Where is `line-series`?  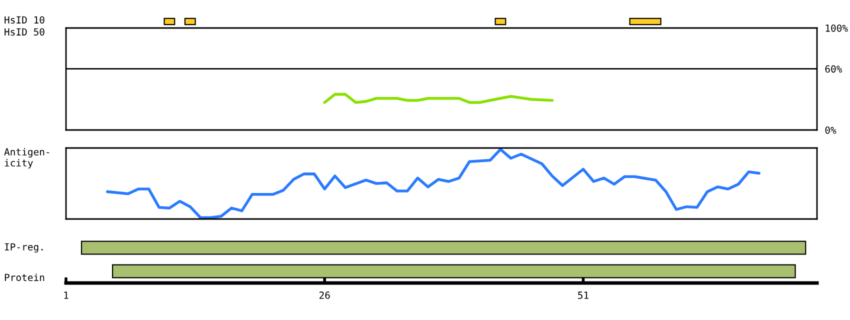 line-series is located at coordinates (438, 98).